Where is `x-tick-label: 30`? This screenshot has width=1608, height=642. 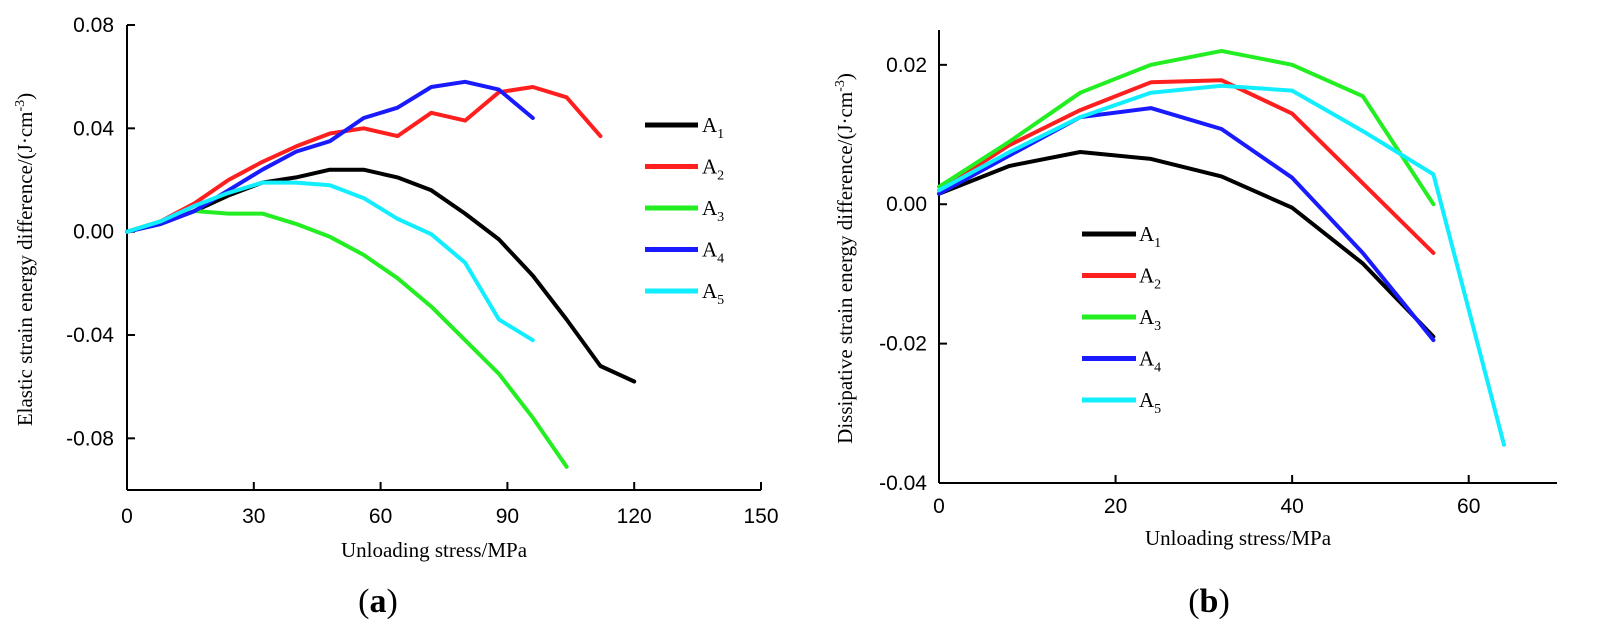
x-tick-label: 30 is located at coordinates (253, 516).